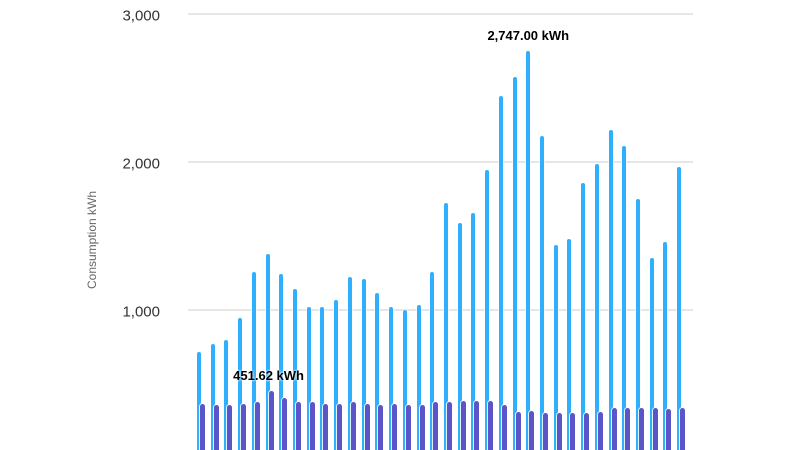 Image resolution: width=800 pixels, height=450 pixels. I want to click on data-label: 451.62 kWh, so click(269, 376).